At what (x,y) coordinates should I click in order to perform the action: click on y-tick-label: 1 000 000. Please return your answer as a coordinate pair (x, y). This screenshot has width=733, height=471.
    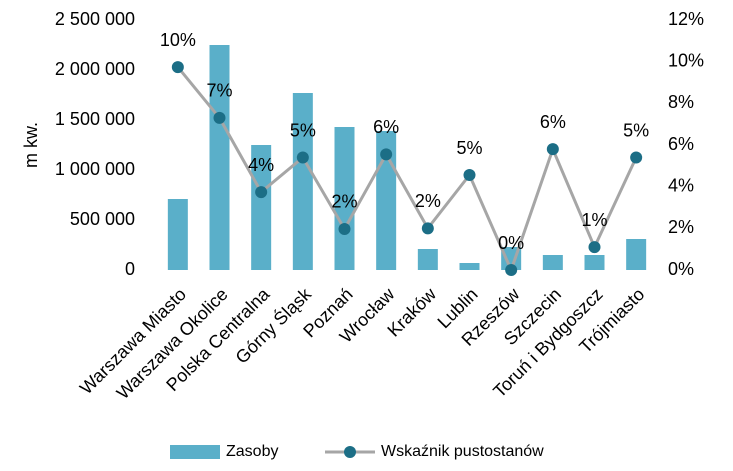
    Looking at the image, I should click on (95, 169).